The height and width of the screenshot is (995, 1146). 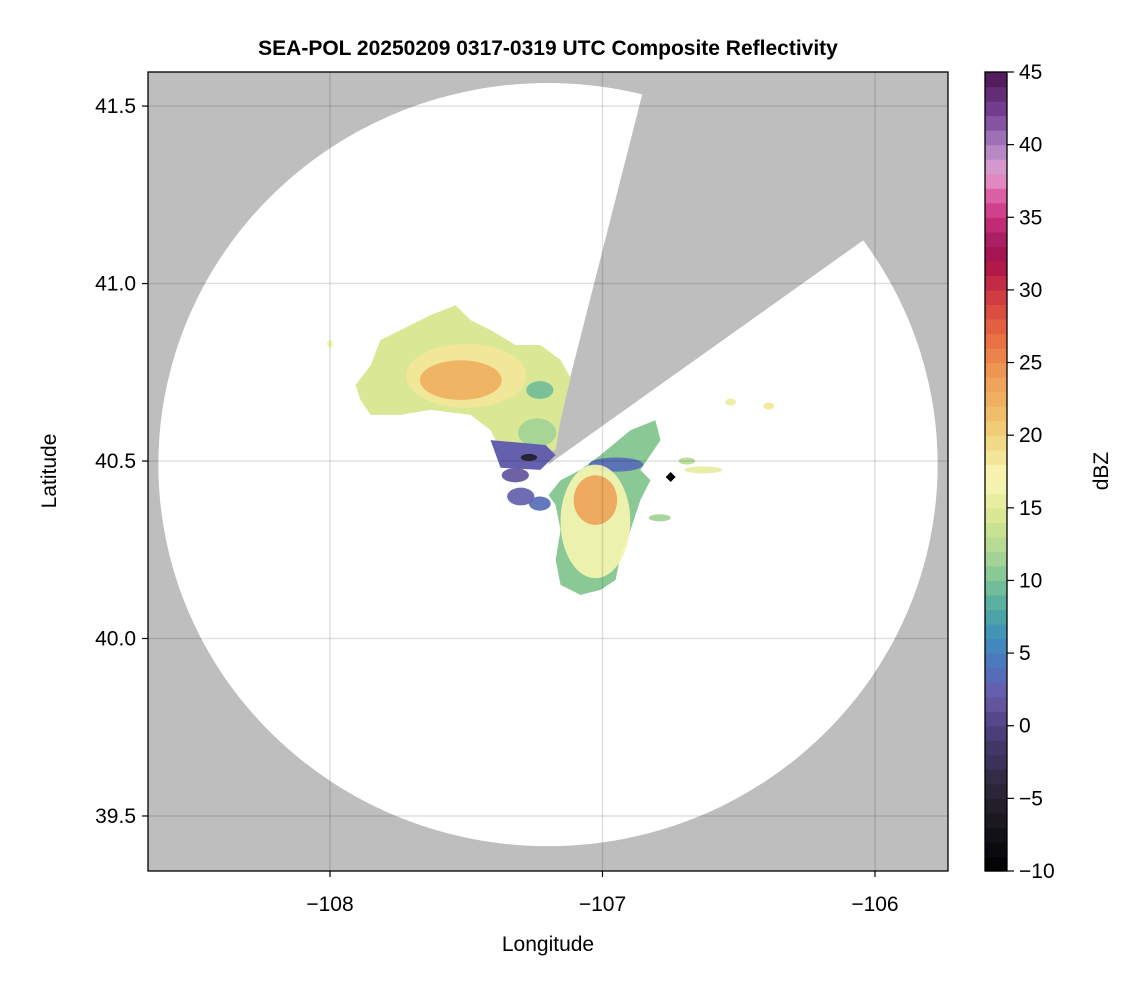 I want to click on colorbar-tick-label: 20, so click(x=1030, y=435).